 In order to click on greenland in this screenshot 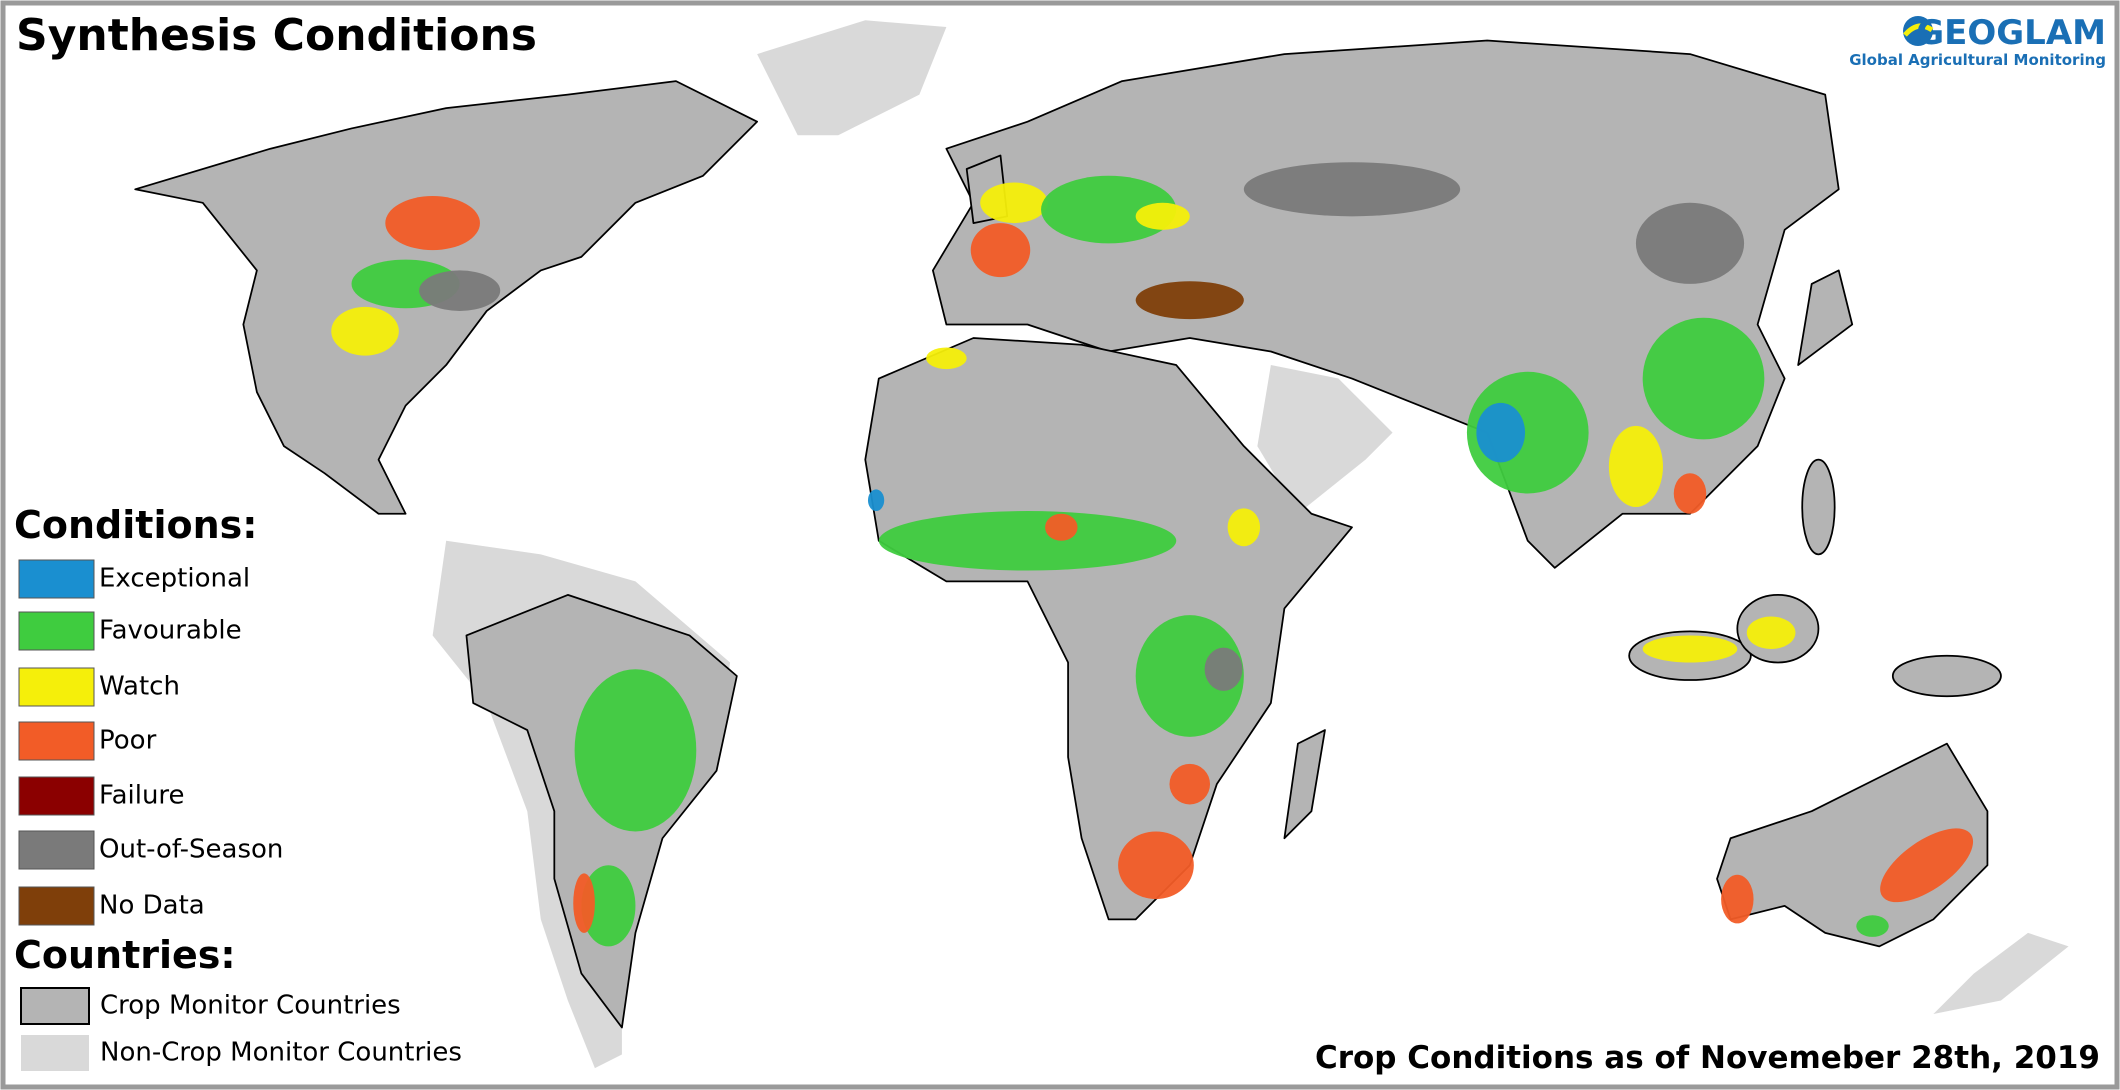, I will do `click(852, 78)`.